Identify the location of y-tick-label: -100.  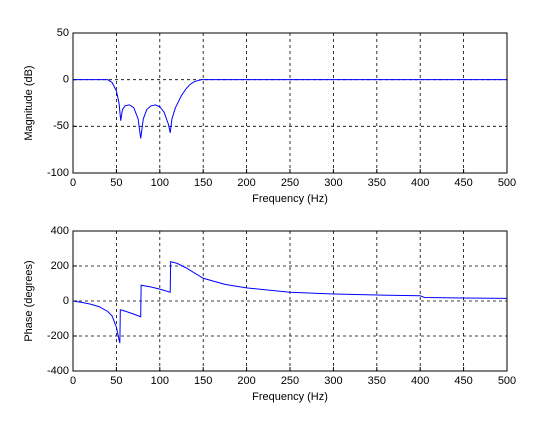
(58, 173).